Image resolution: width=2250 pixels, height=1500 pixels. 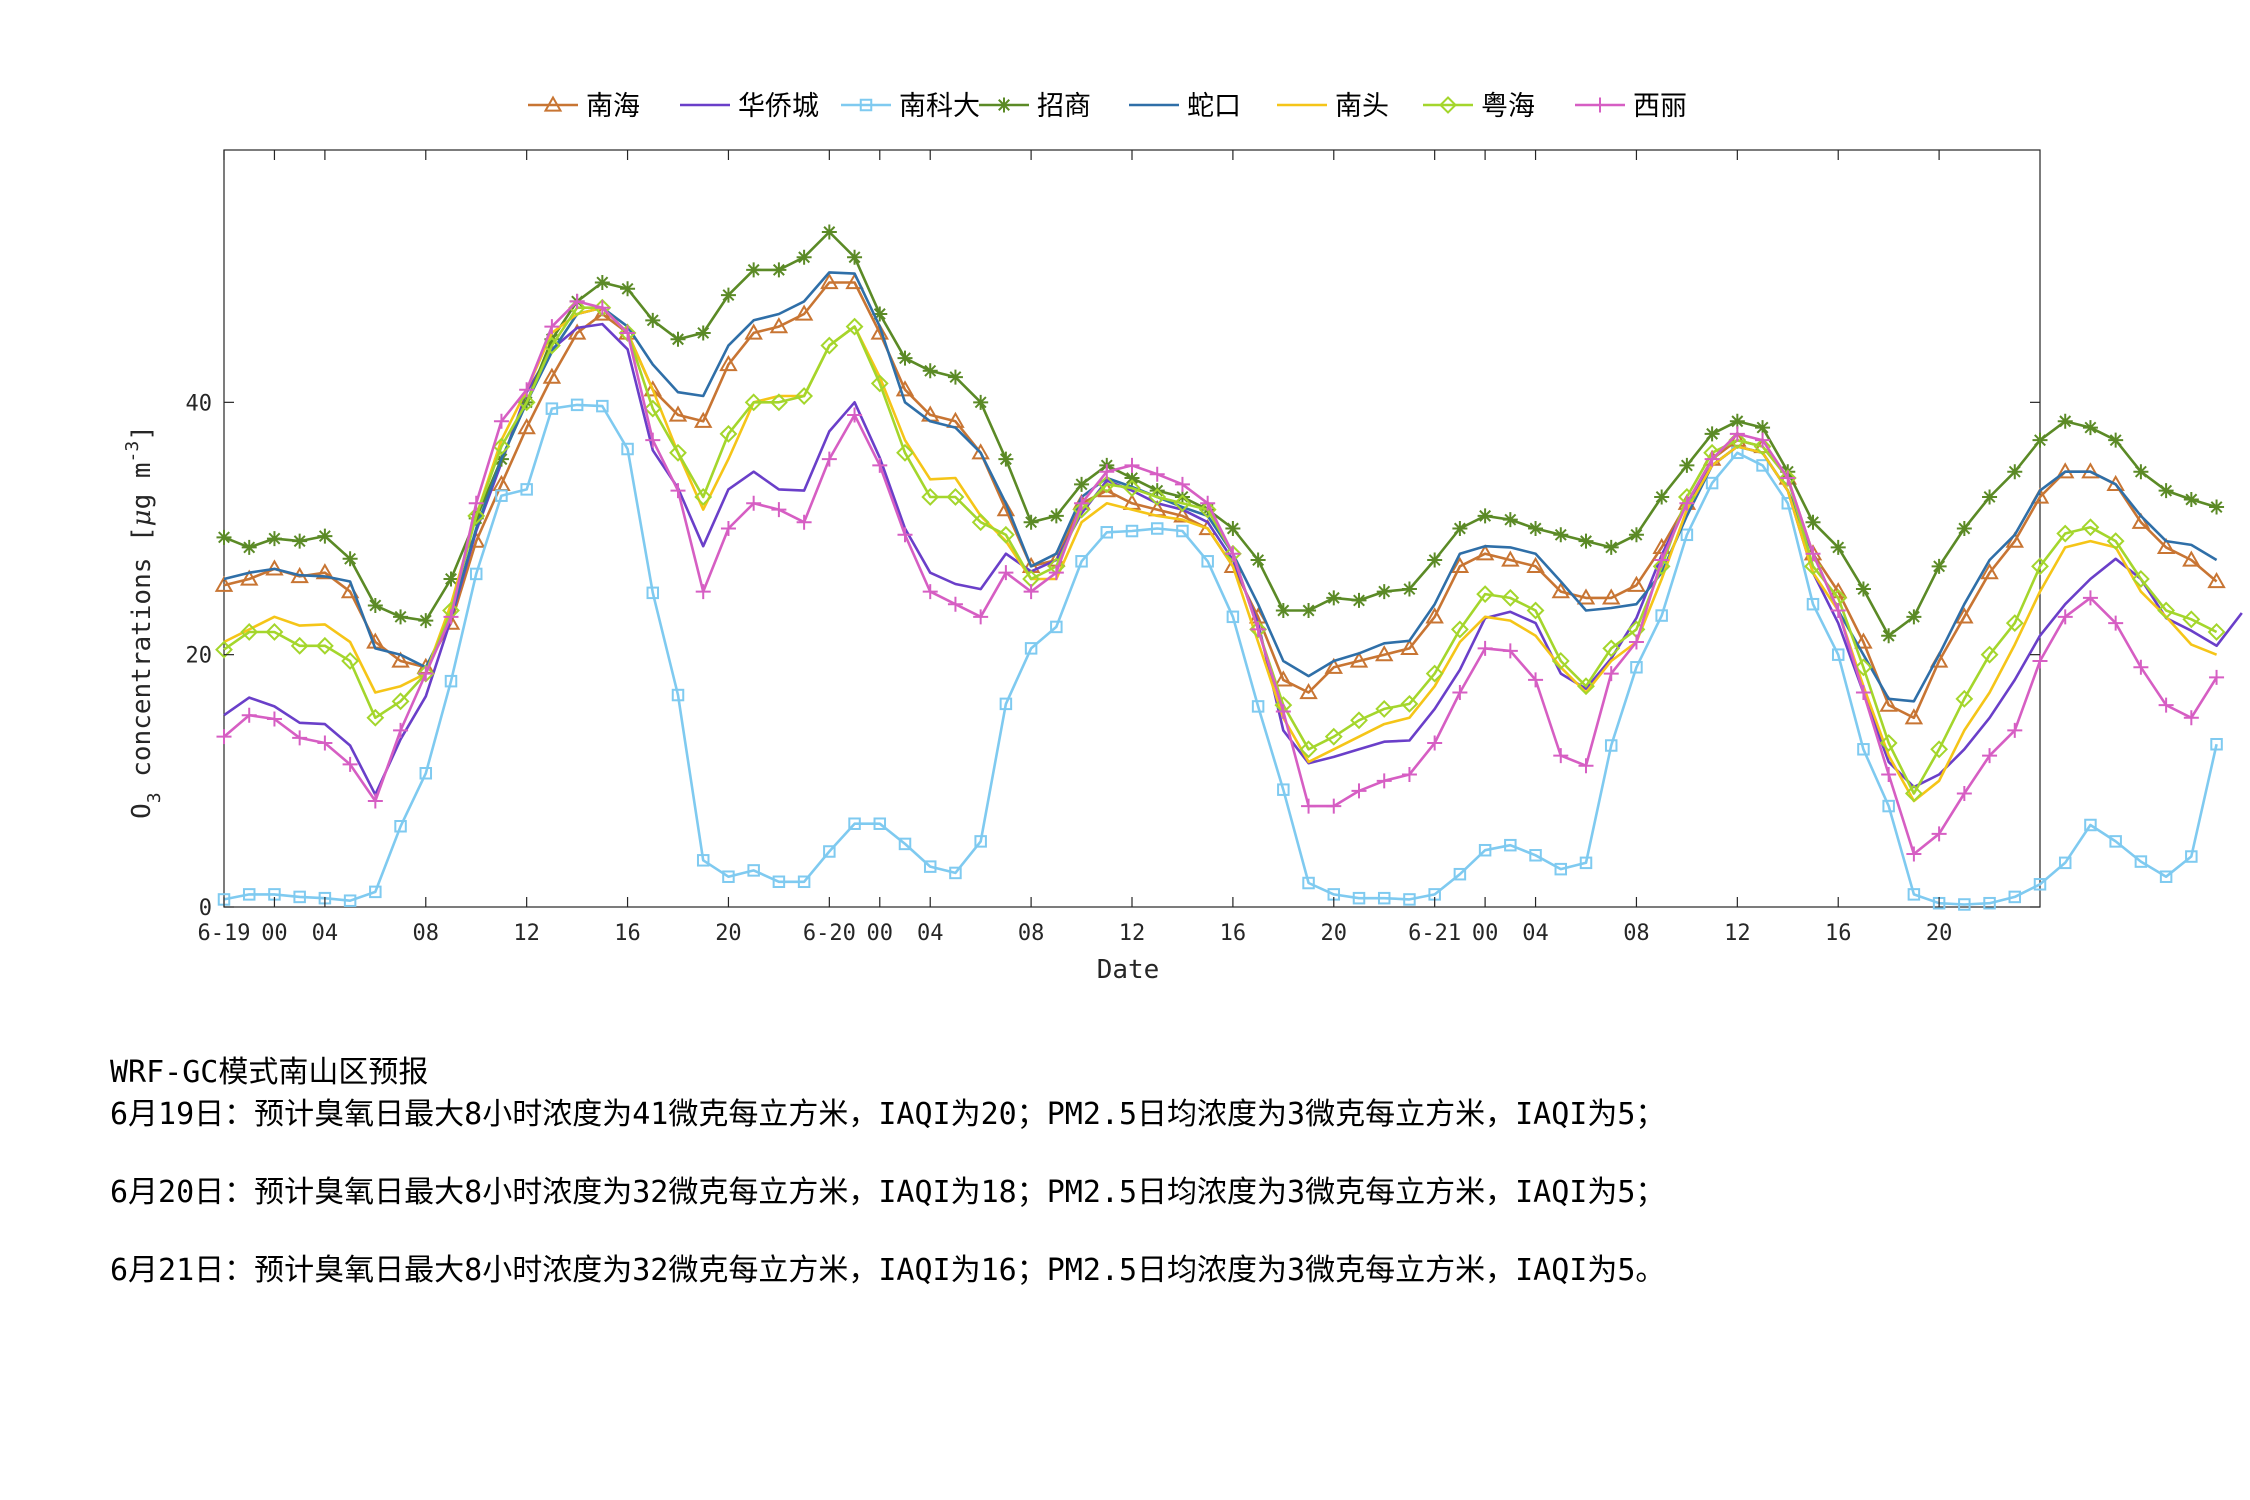 I want to click on x-tick-label: 00, so click(x=880, y=933).